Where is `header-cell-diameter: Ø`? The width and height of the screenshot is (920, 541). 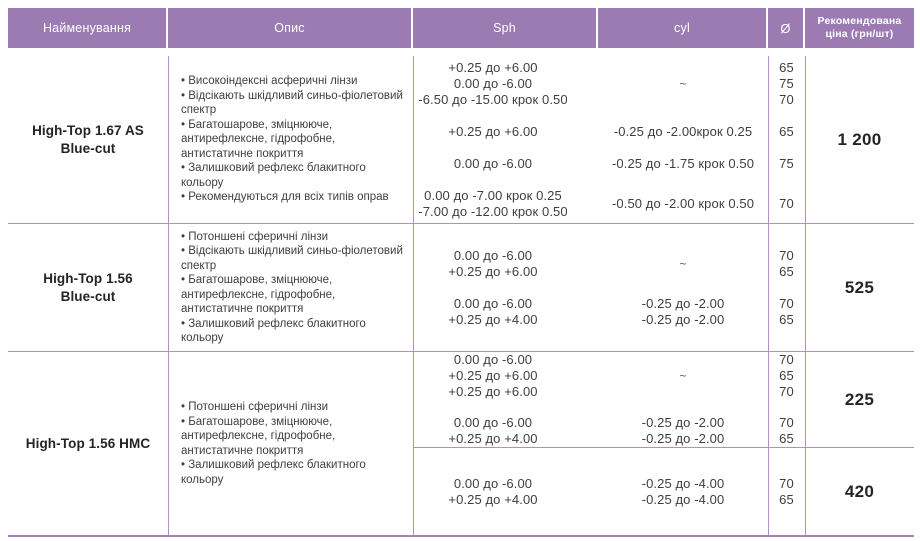
header-cell-diameter: Ø is located at coordinates (785, 28).